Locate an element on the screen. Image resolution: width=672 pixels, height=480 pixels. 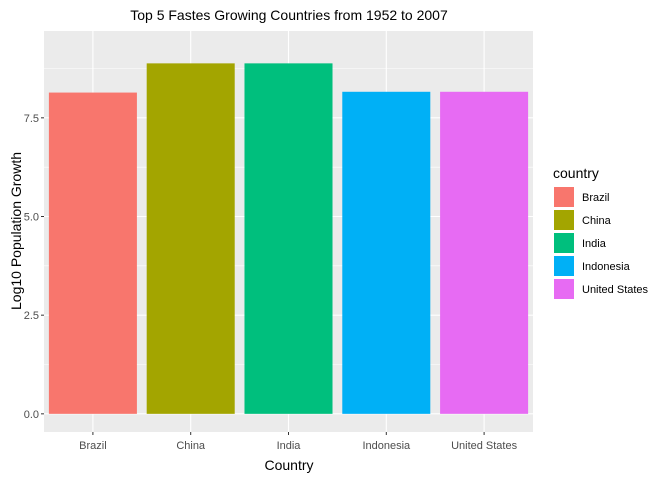
y-tick-label: 2.5 is located at coordinates (31, 316).